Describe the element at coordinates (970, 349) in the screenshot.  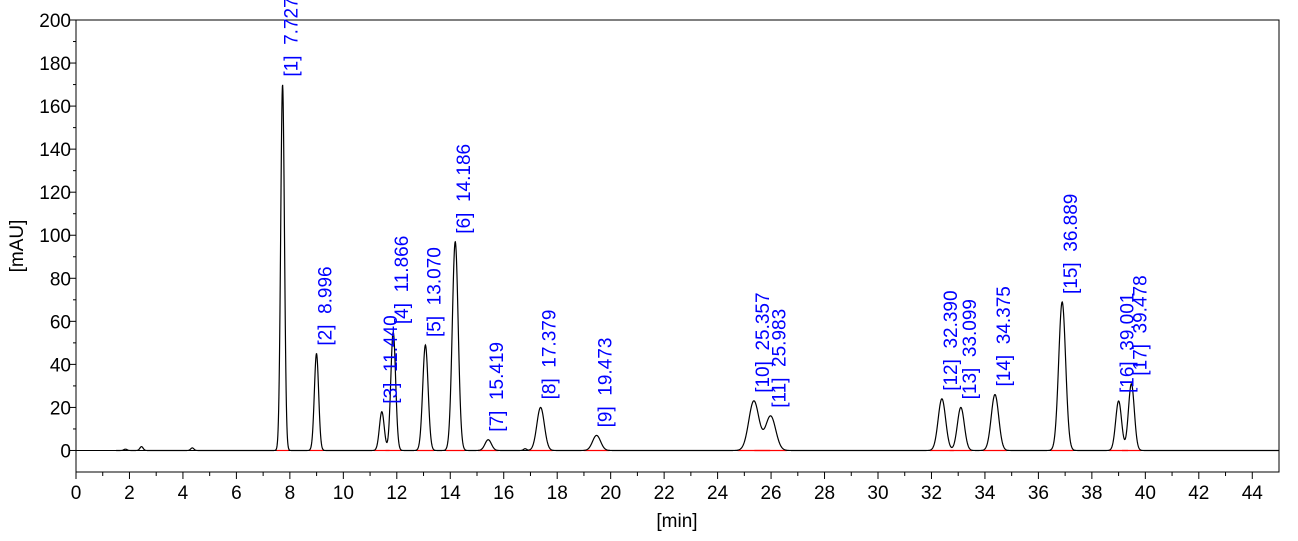
I see `peak-label: [13] 33.099` at that location.